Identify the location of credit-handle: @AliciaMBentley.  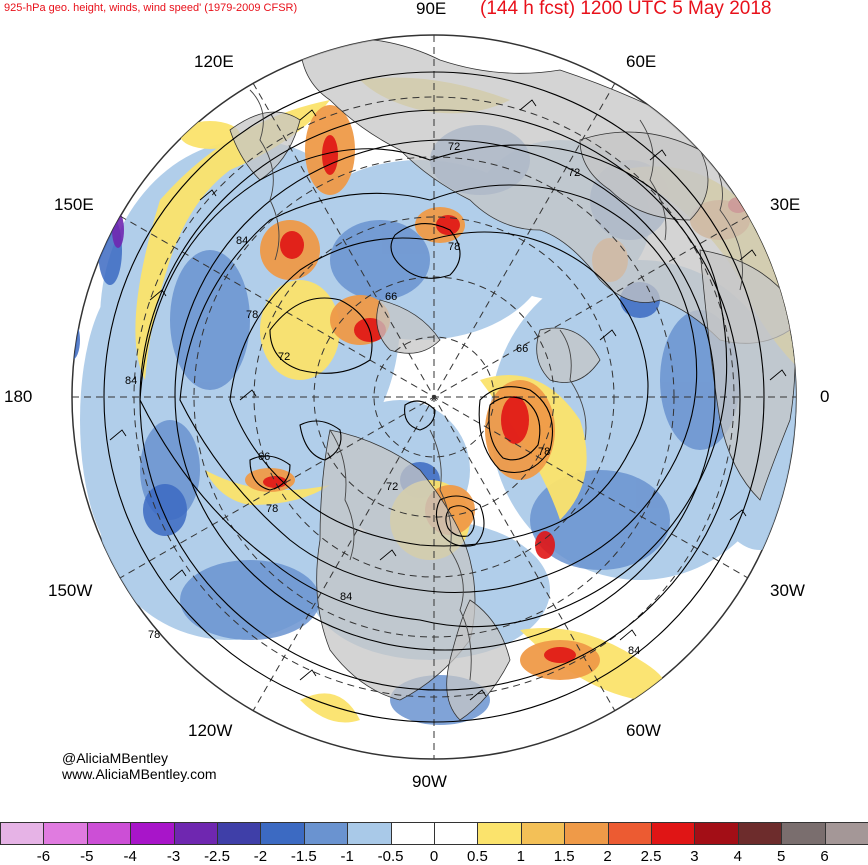
(115, 758).